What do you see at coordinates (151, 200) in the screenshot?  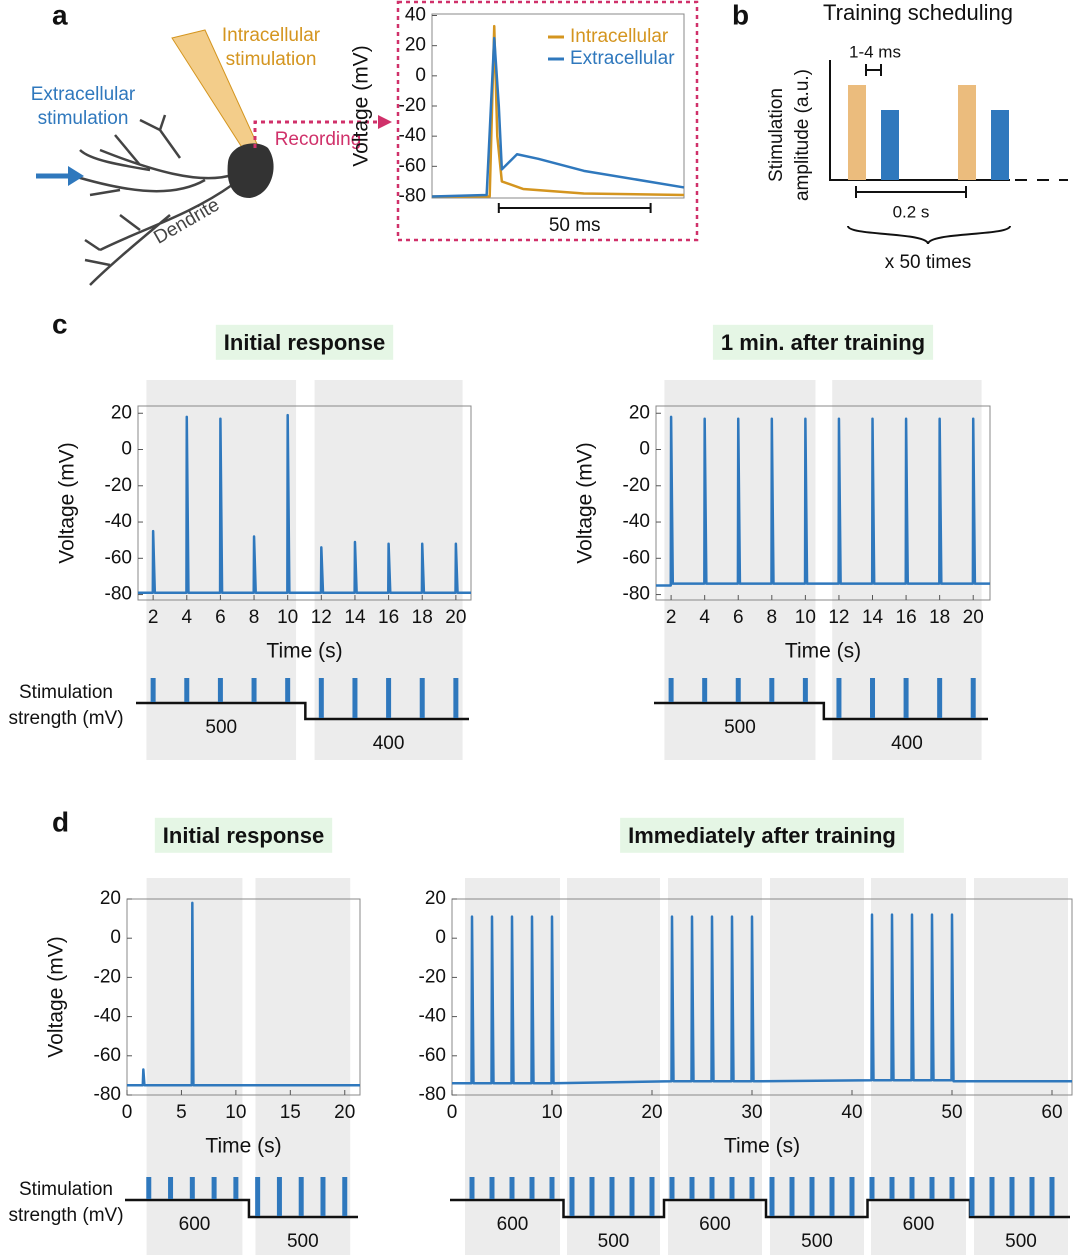 I see `dendrites` at bounding box center [151, 200].